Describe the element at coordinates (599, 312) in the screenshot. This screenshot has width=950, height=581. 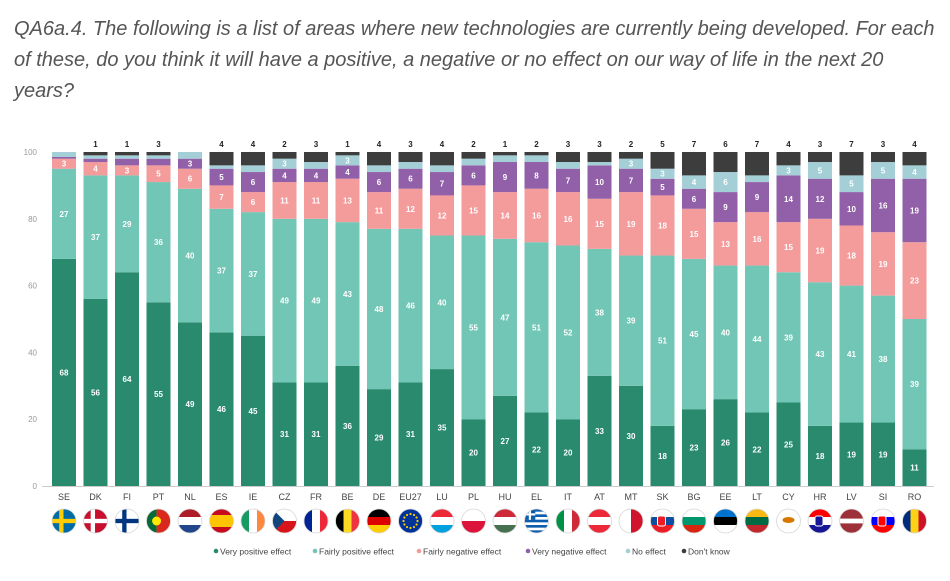
I see `data-label: 38` at that location.